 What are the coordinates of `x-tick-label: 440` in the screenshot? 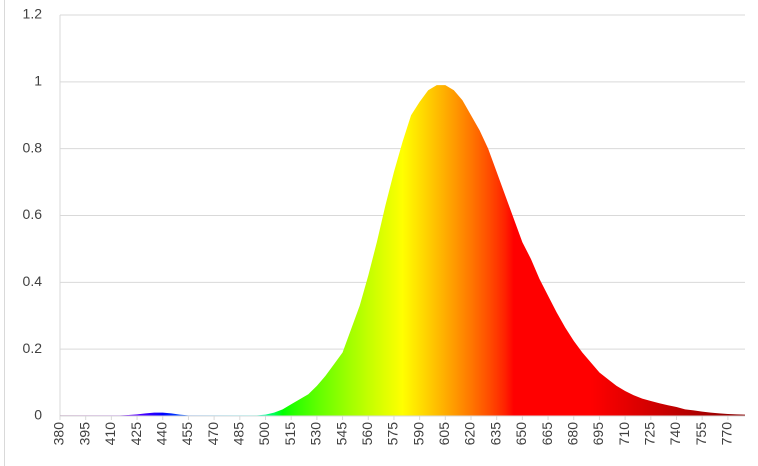 It's located at (161, 434).